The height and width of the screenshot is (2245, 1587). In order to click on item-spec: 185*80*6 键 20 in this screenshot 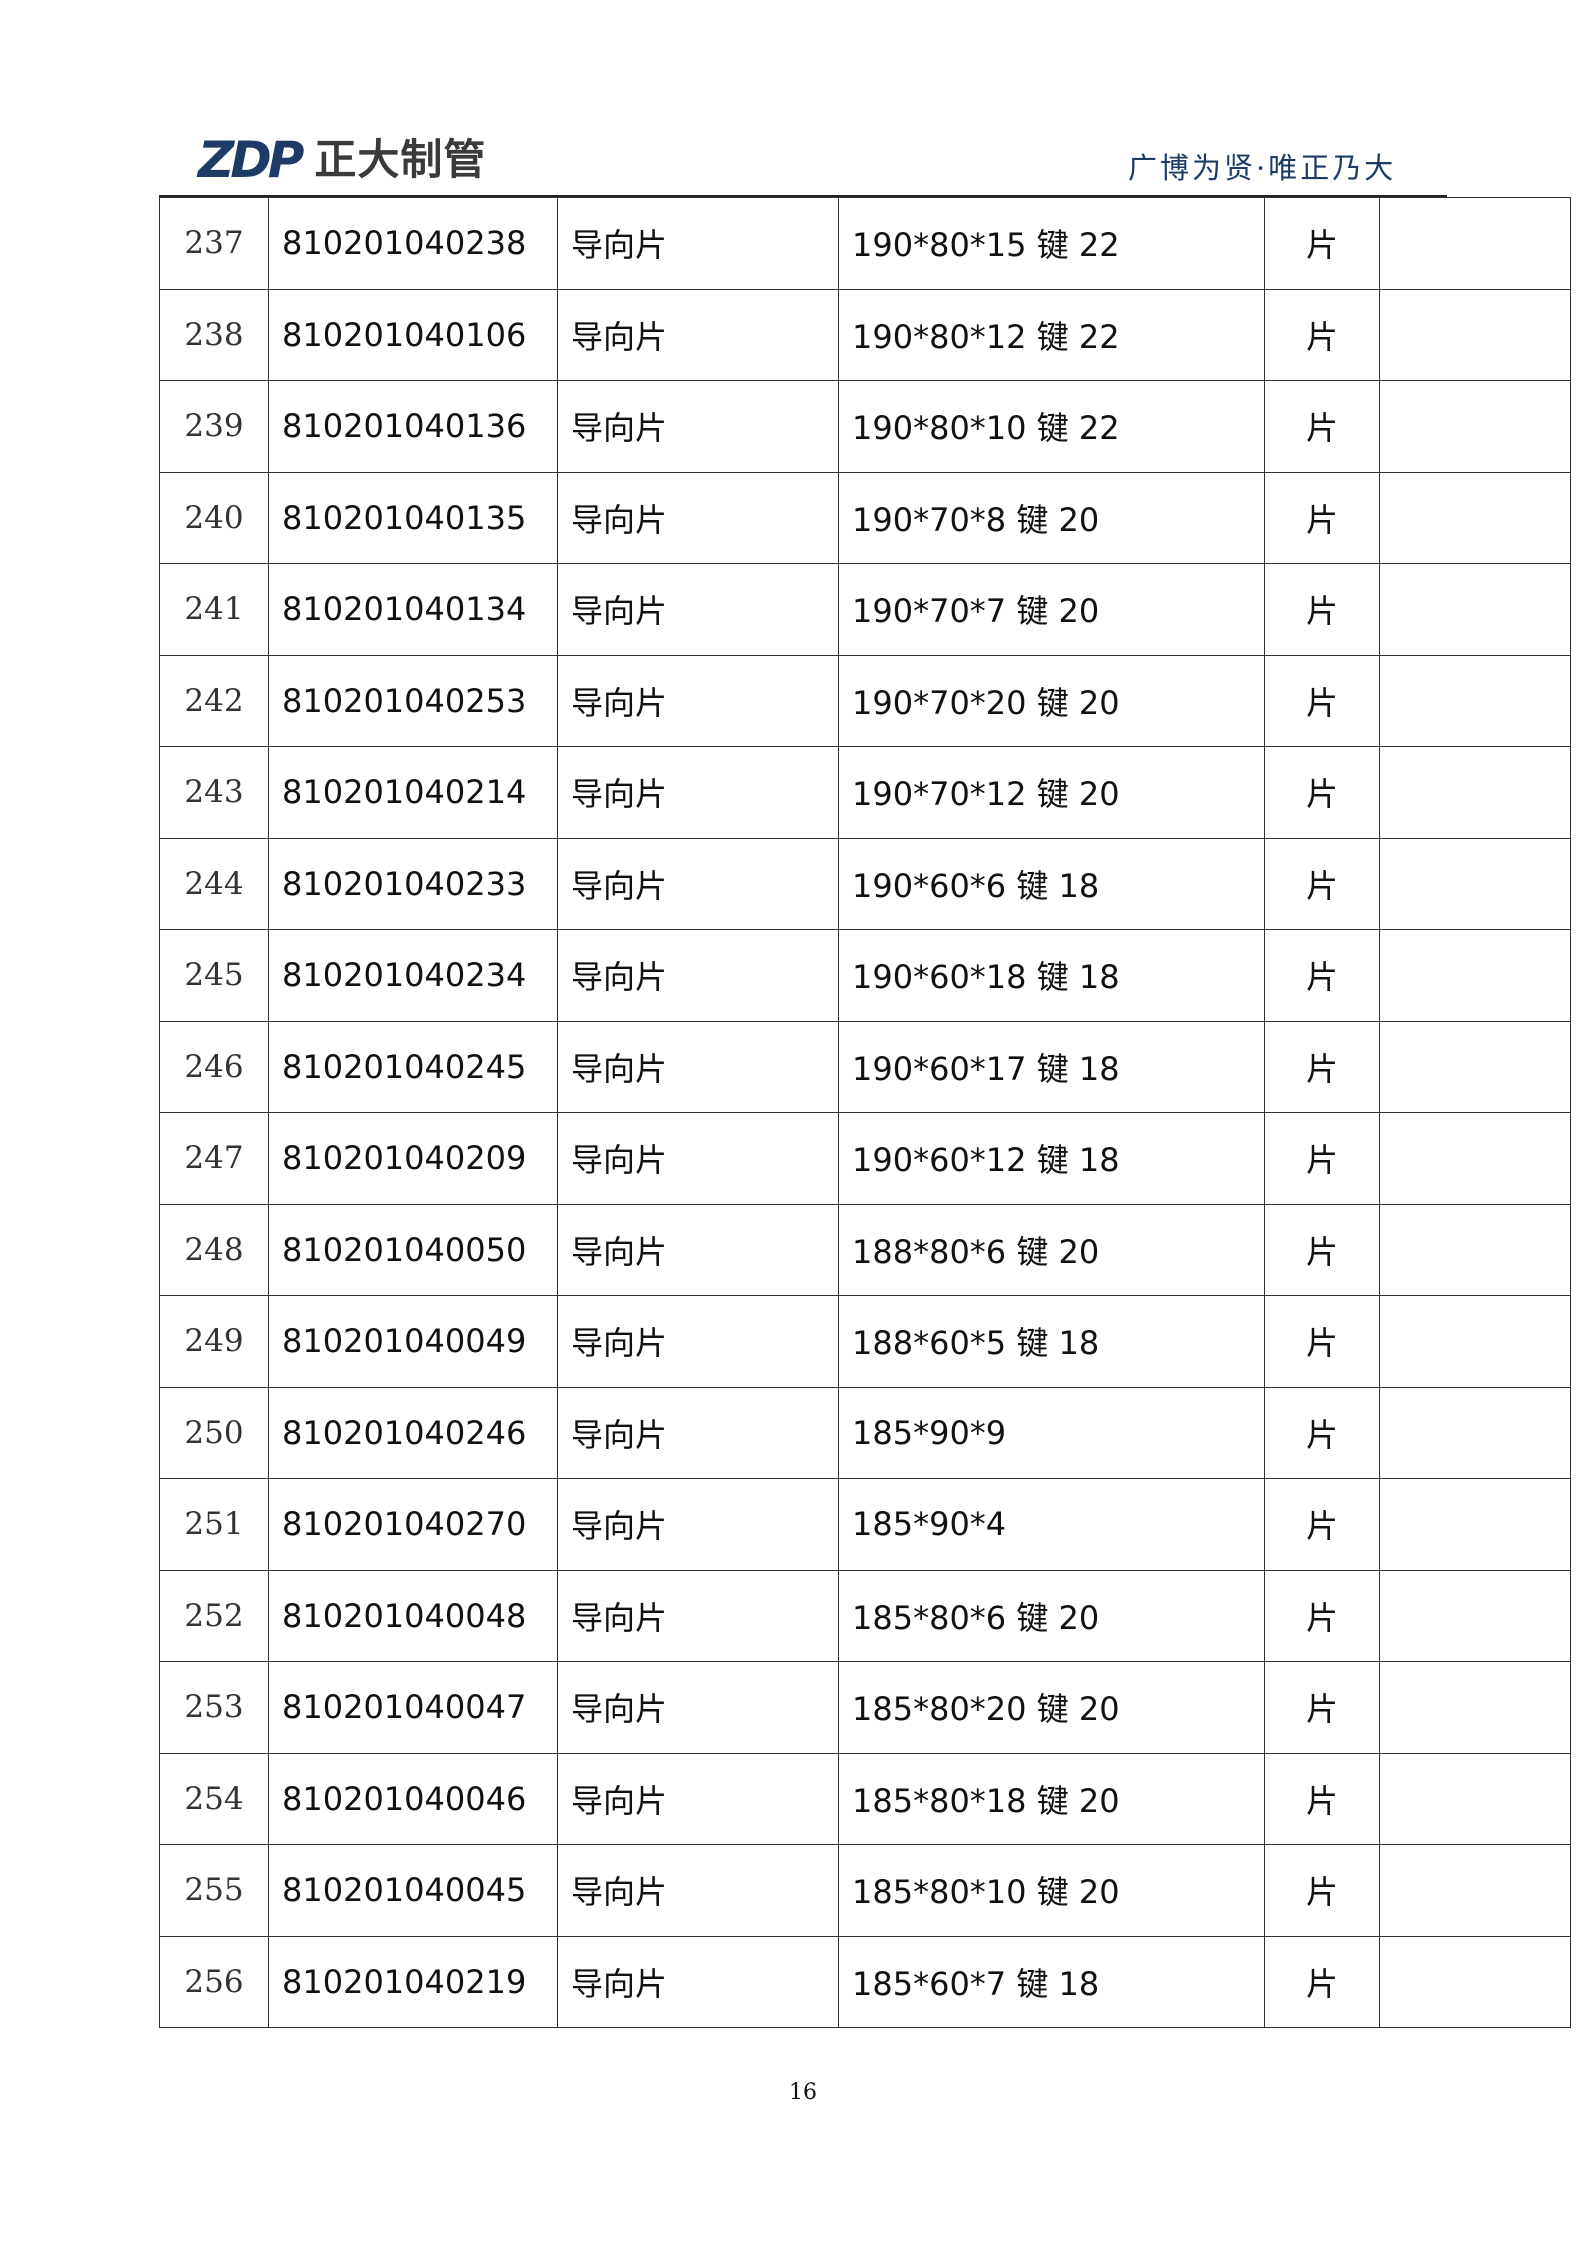, I will do `click(1051, 1615)`.